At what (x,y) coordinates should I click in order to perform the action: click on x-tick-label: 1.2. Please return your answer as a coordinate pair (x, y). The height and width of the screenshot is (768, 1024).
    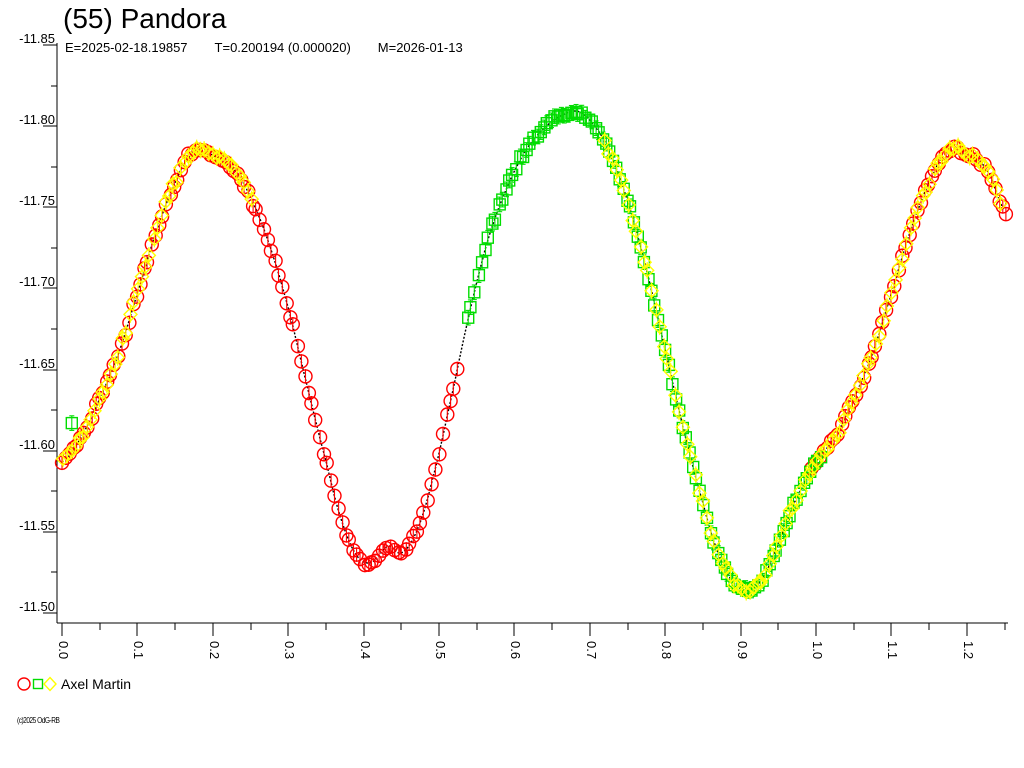
    Looking at the image, I should click on (968, 650).